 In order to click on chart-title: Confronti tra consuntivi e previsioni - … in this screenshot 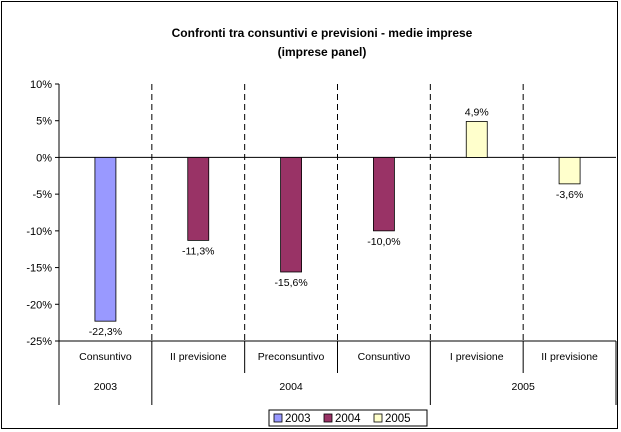, I will do `click(322, 42)`.